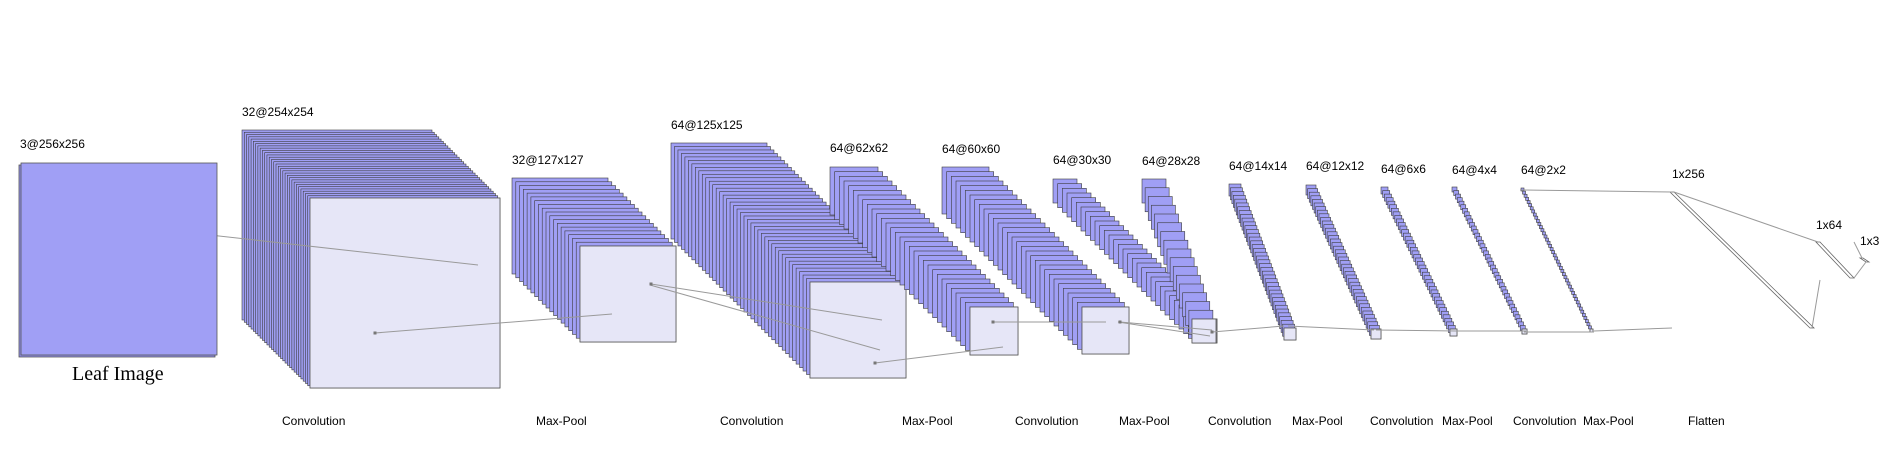  Describe the element at coordinates (1829, 225) in the screenshot. I see `dense-label-fc1: 1x64` at that location.